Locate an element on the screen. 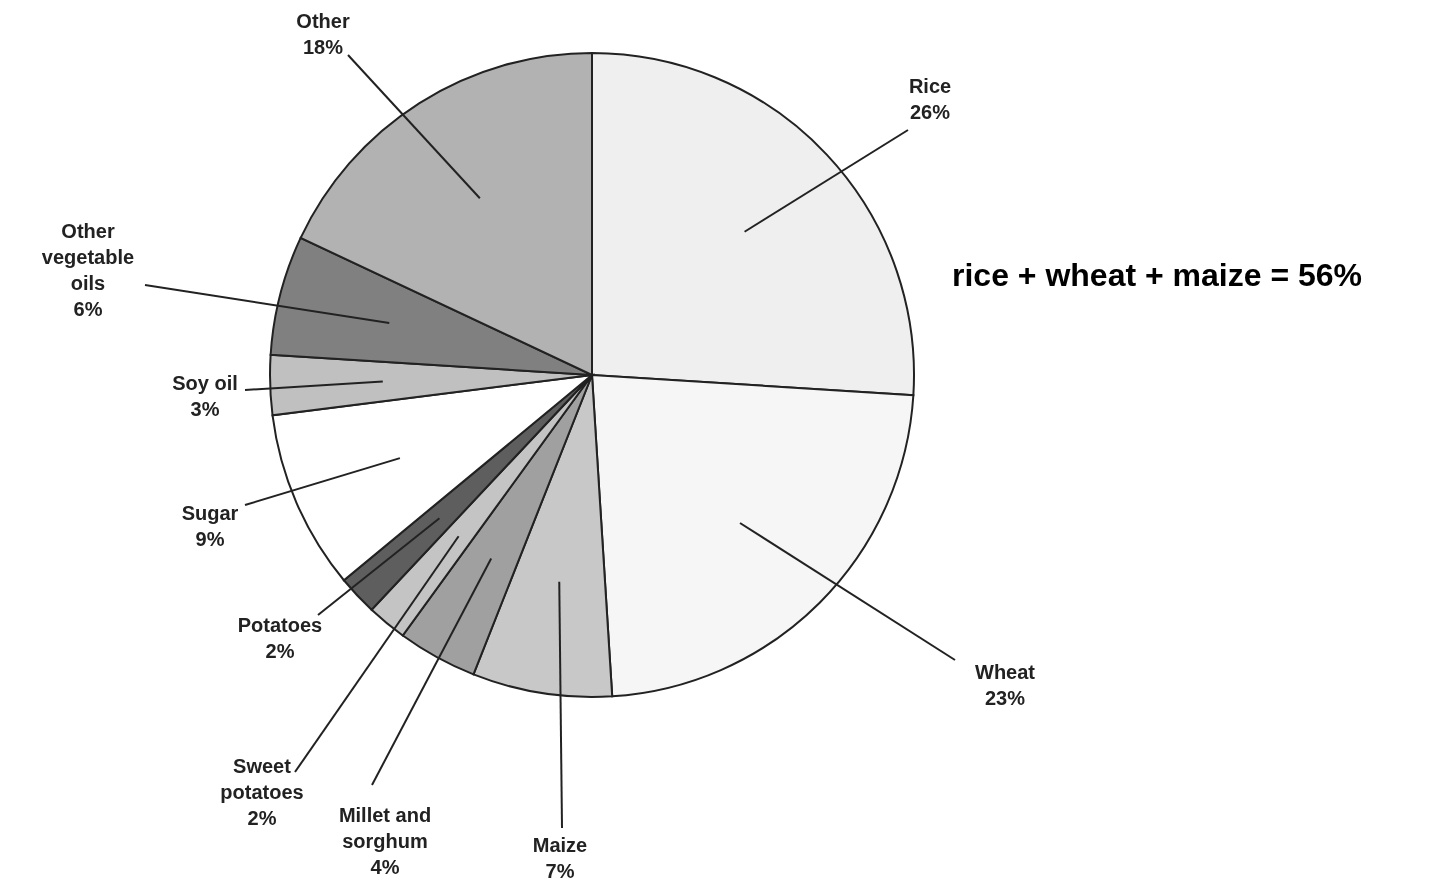  slice-label: Rice is located at coordinates (930, 86).